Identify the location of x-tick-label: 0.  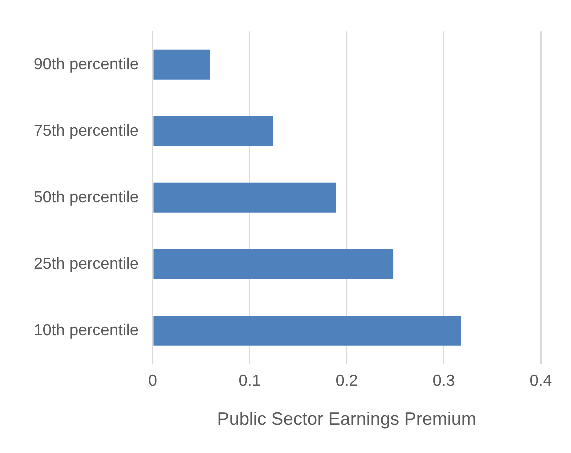
(153, 381).